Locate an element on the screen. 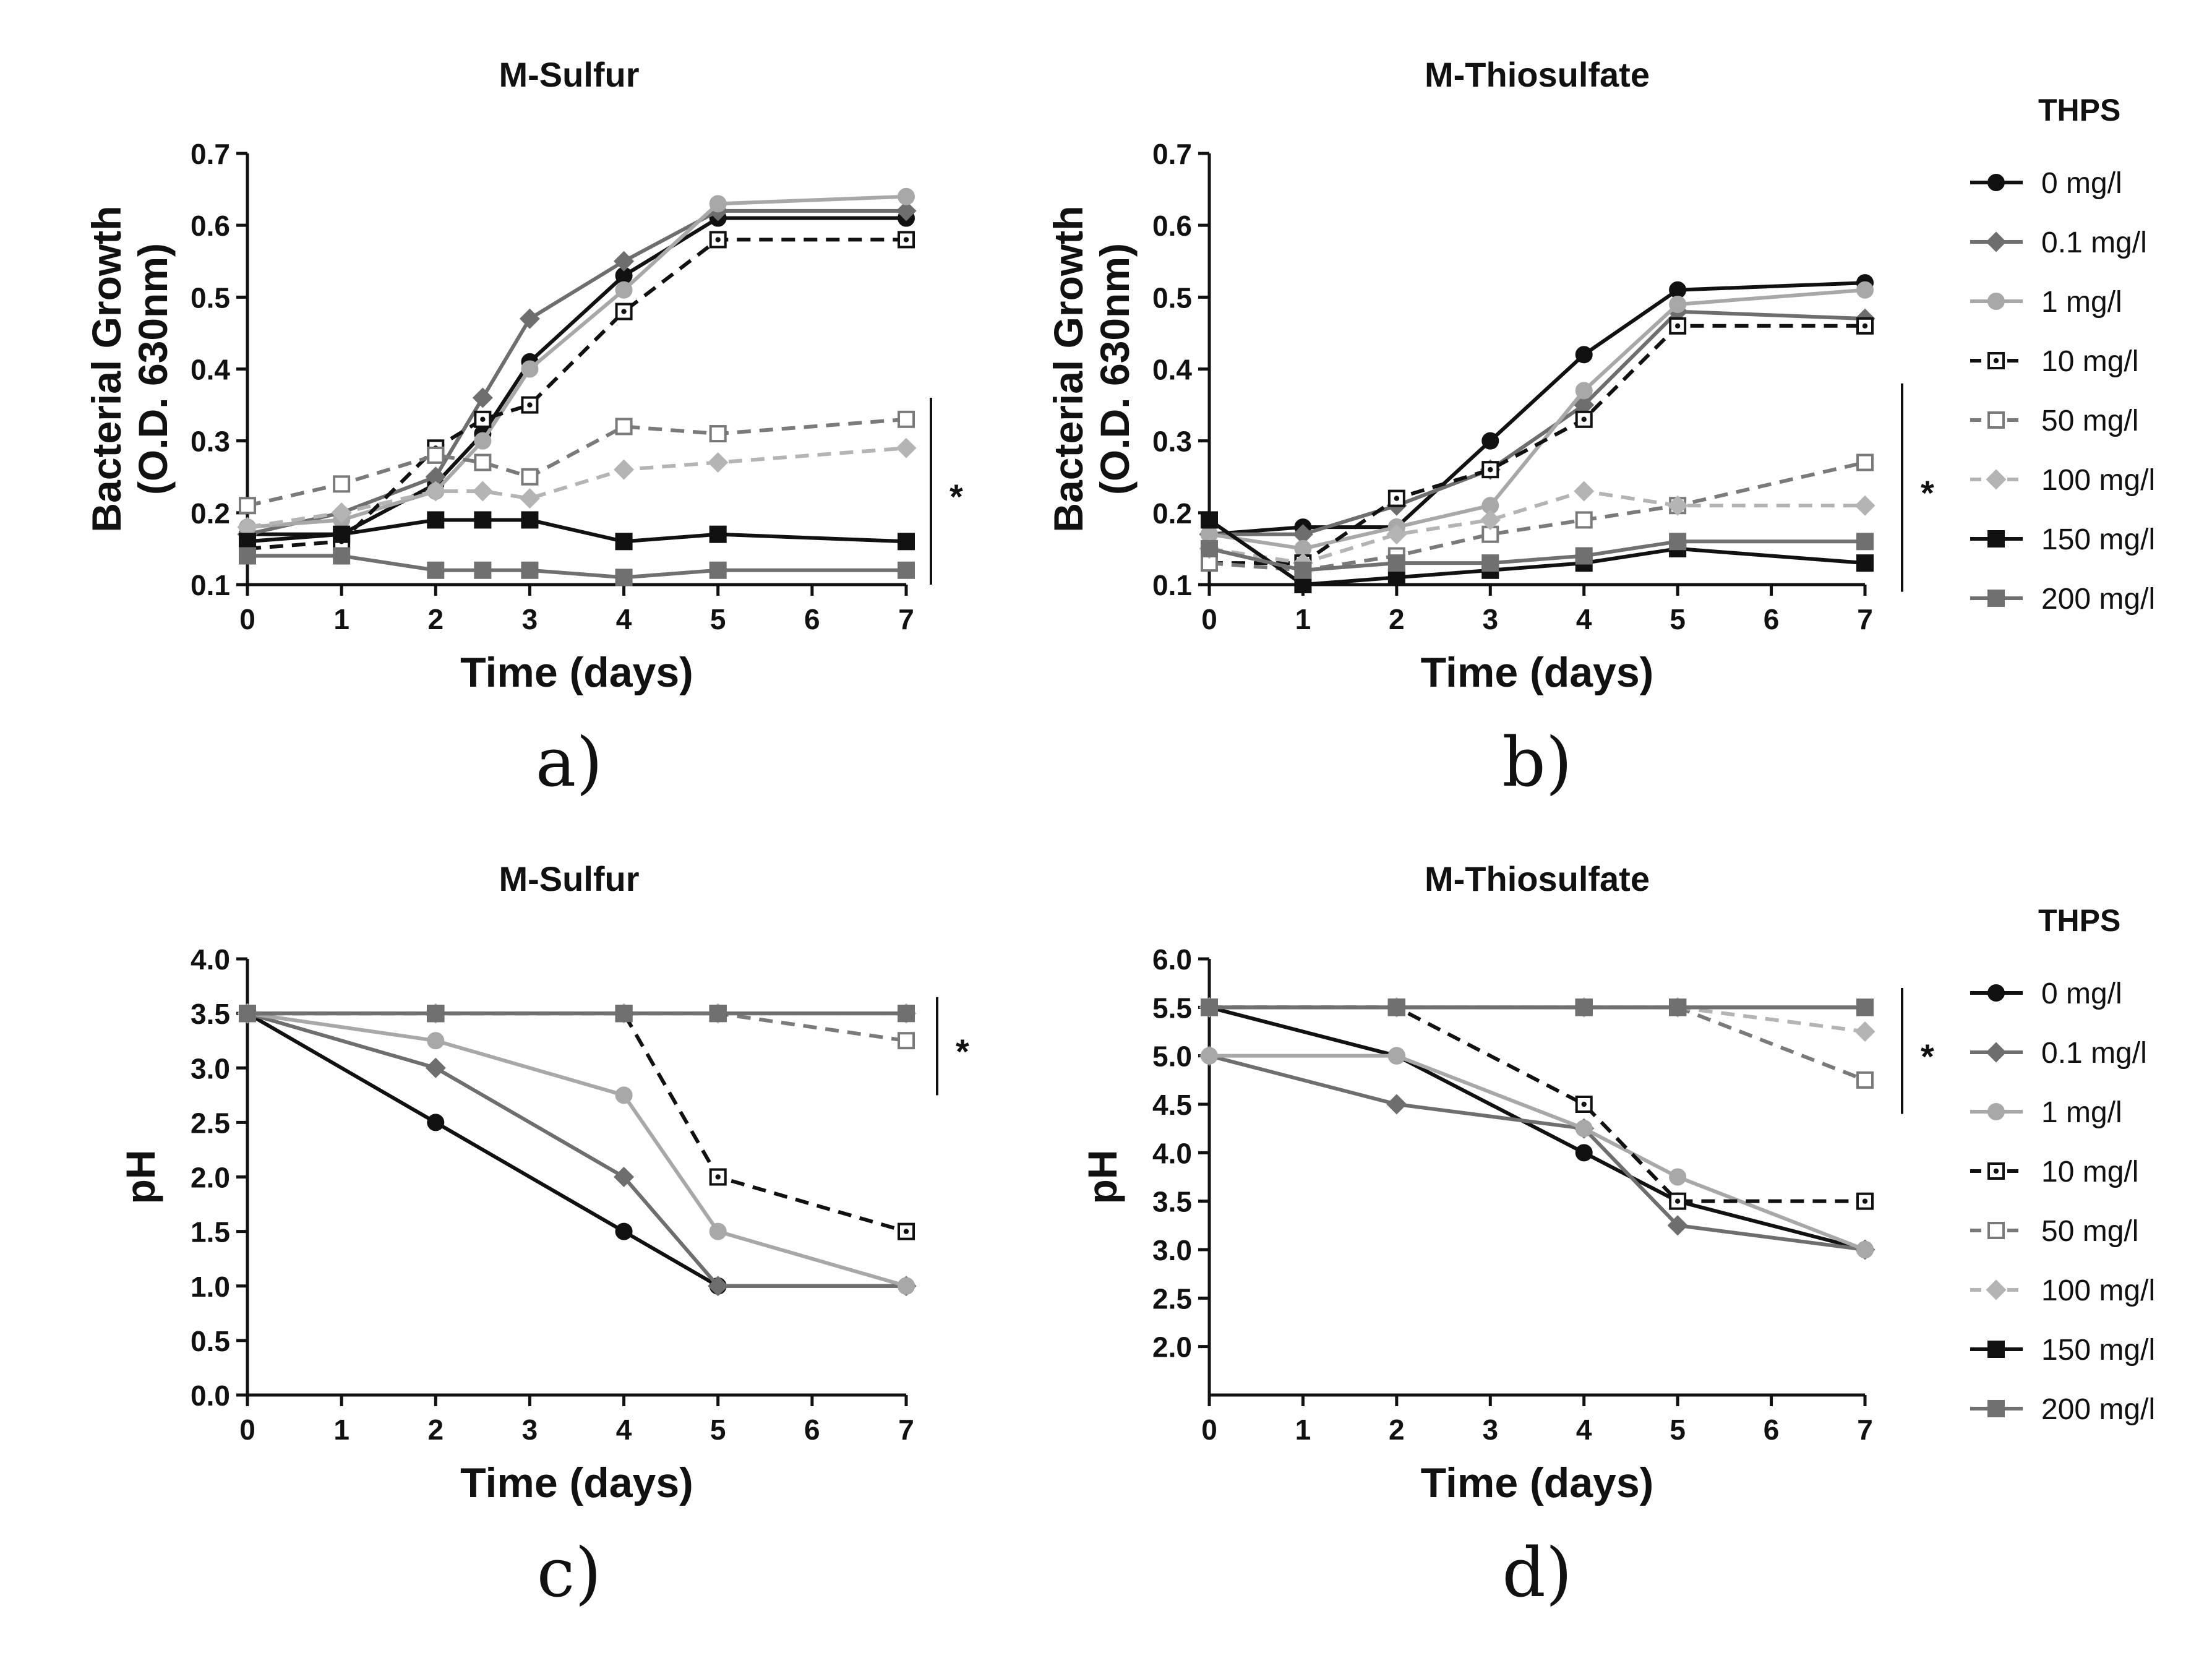  y-axis-label-line1: Bacterial Growth is located at coordinates (106, 368).